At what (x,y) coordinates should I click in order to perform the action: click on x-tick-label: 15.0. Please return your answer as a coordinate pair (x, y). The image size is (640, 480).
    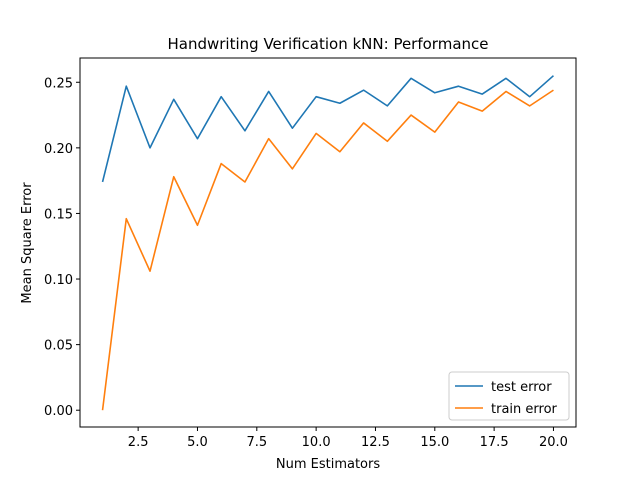
    Looking at the image, I should click on (434, 442).